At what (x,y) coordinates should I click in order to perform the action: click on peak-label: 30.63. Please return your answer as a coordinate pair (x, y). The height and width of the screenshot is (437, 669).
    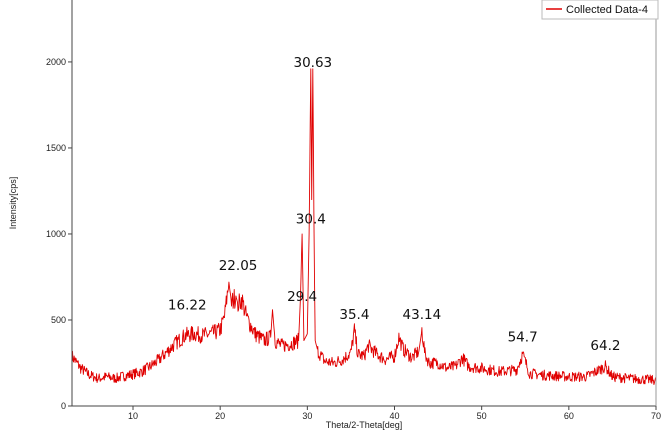
    Looking at the image, I should click on (313, 63).